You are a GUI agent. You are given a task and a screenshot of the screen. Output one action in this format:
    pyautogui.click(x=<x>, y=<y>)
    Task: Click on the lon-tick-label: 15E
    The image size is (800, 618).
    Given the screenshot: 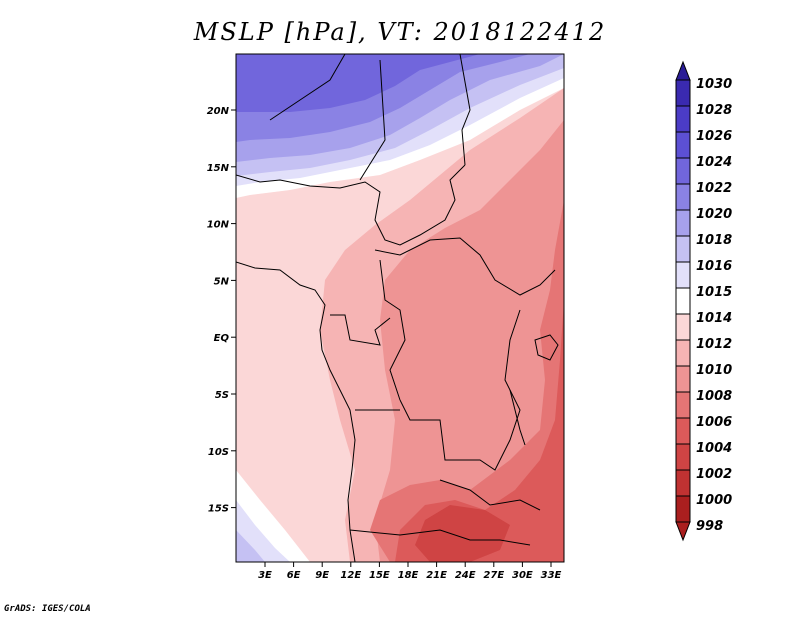 What is the action you would take?
    pyautogui.click(x=379, y=575)
    